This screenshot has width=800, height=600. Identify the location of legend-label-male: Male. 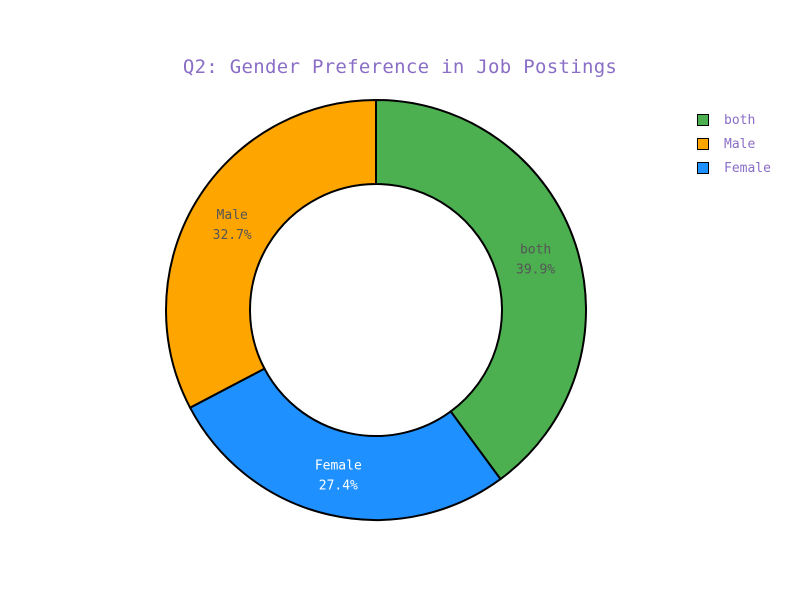
(740, 144).